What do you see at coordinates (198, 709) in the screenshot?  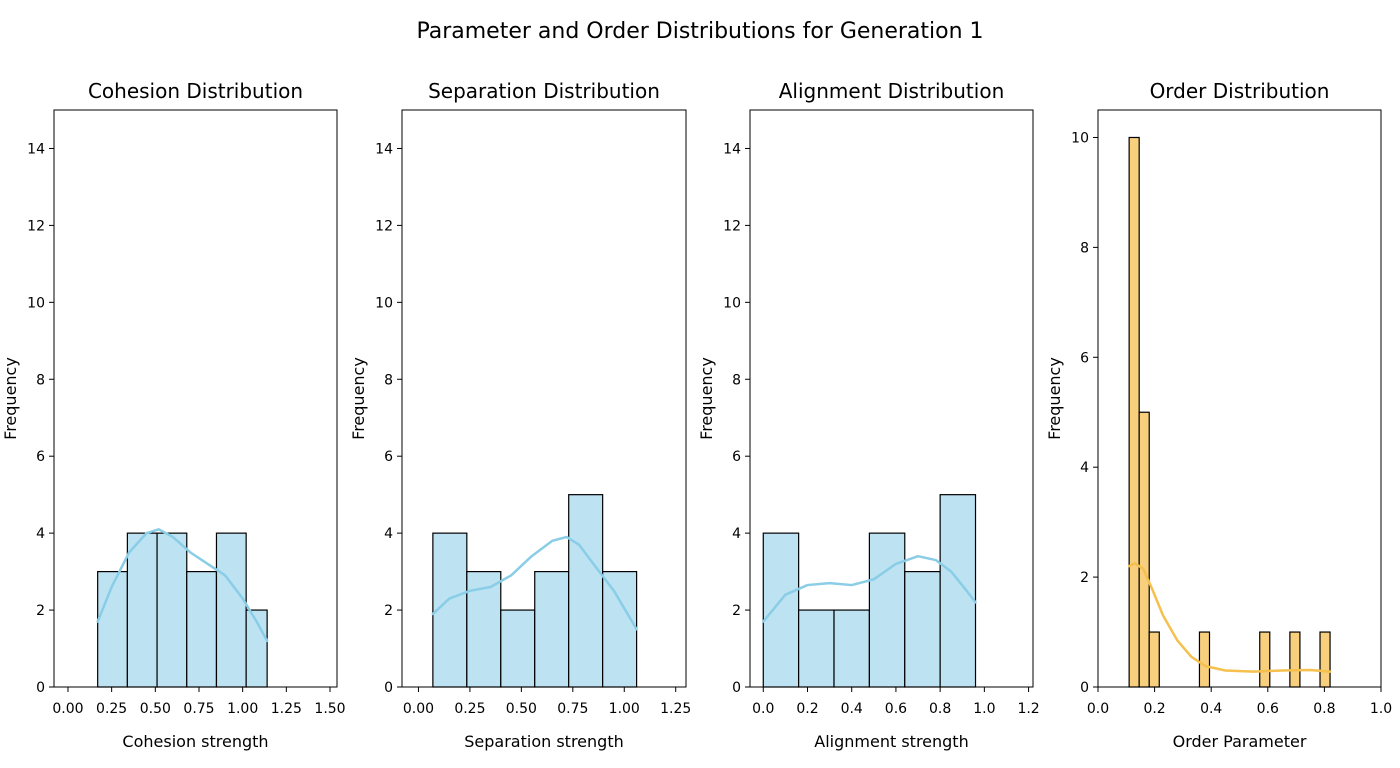 I see `cohesion-x-tick-label: 0.75` at bounding box center [198, 709].